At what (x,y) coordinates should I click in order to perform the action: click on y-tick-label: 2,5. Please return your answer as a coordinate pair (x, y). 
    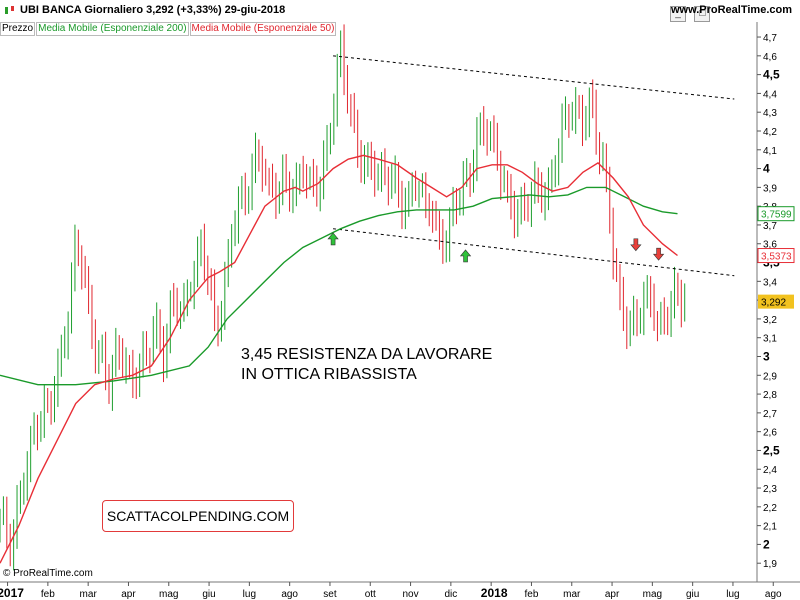
    Looking at the image, I should click on (771, 450).